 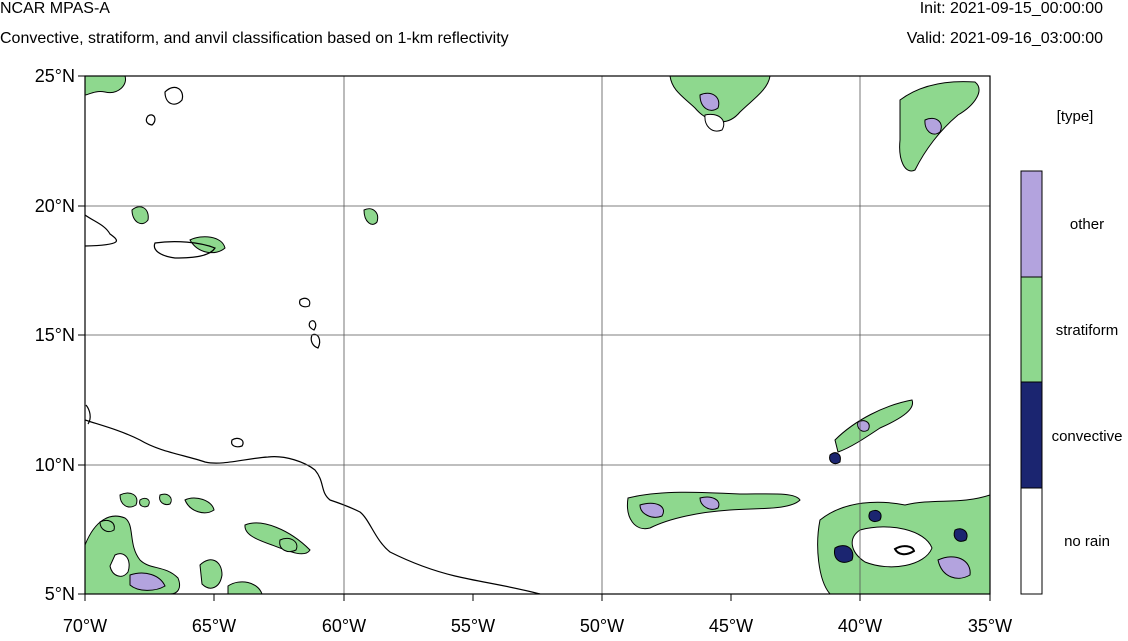 I want to click on lat-labels: 25°N 20°N 15°N 10°N 5°N, so click(x=55, y=335).